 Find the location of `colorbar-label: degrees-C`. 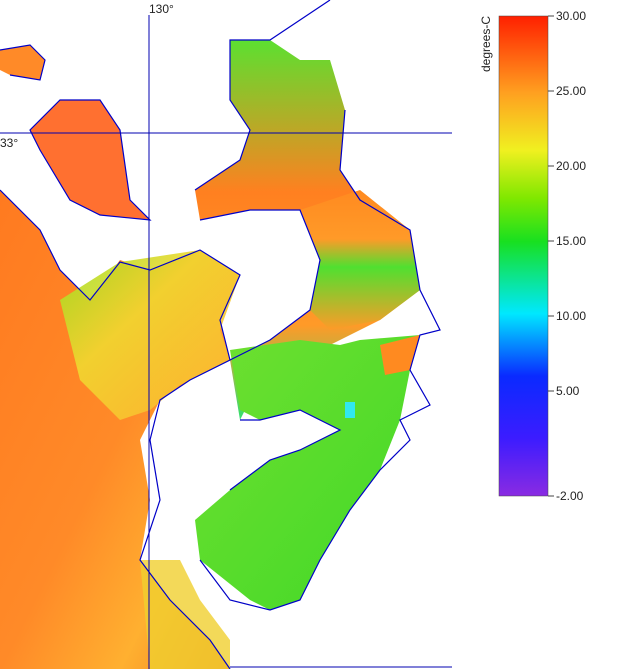

colorbar-label: degrees-C is located at coordinates (486, 44).